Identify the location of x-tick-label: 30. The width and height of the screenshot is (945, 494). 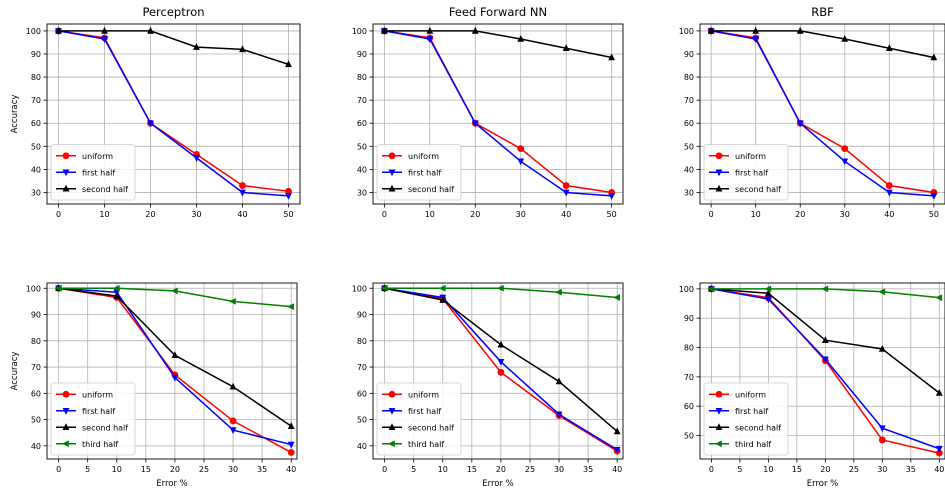
(521, 214).